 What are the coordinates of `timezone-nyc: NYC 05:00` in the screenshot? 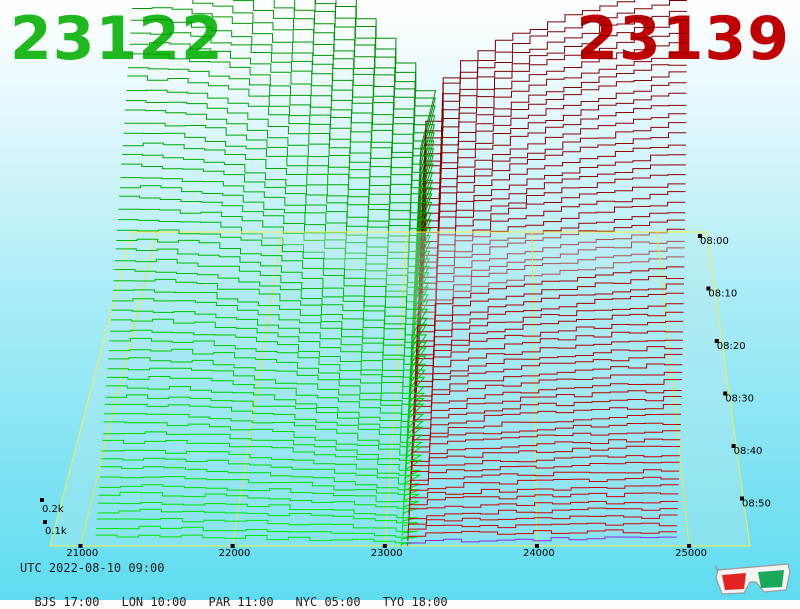 It's located at (328, 602).